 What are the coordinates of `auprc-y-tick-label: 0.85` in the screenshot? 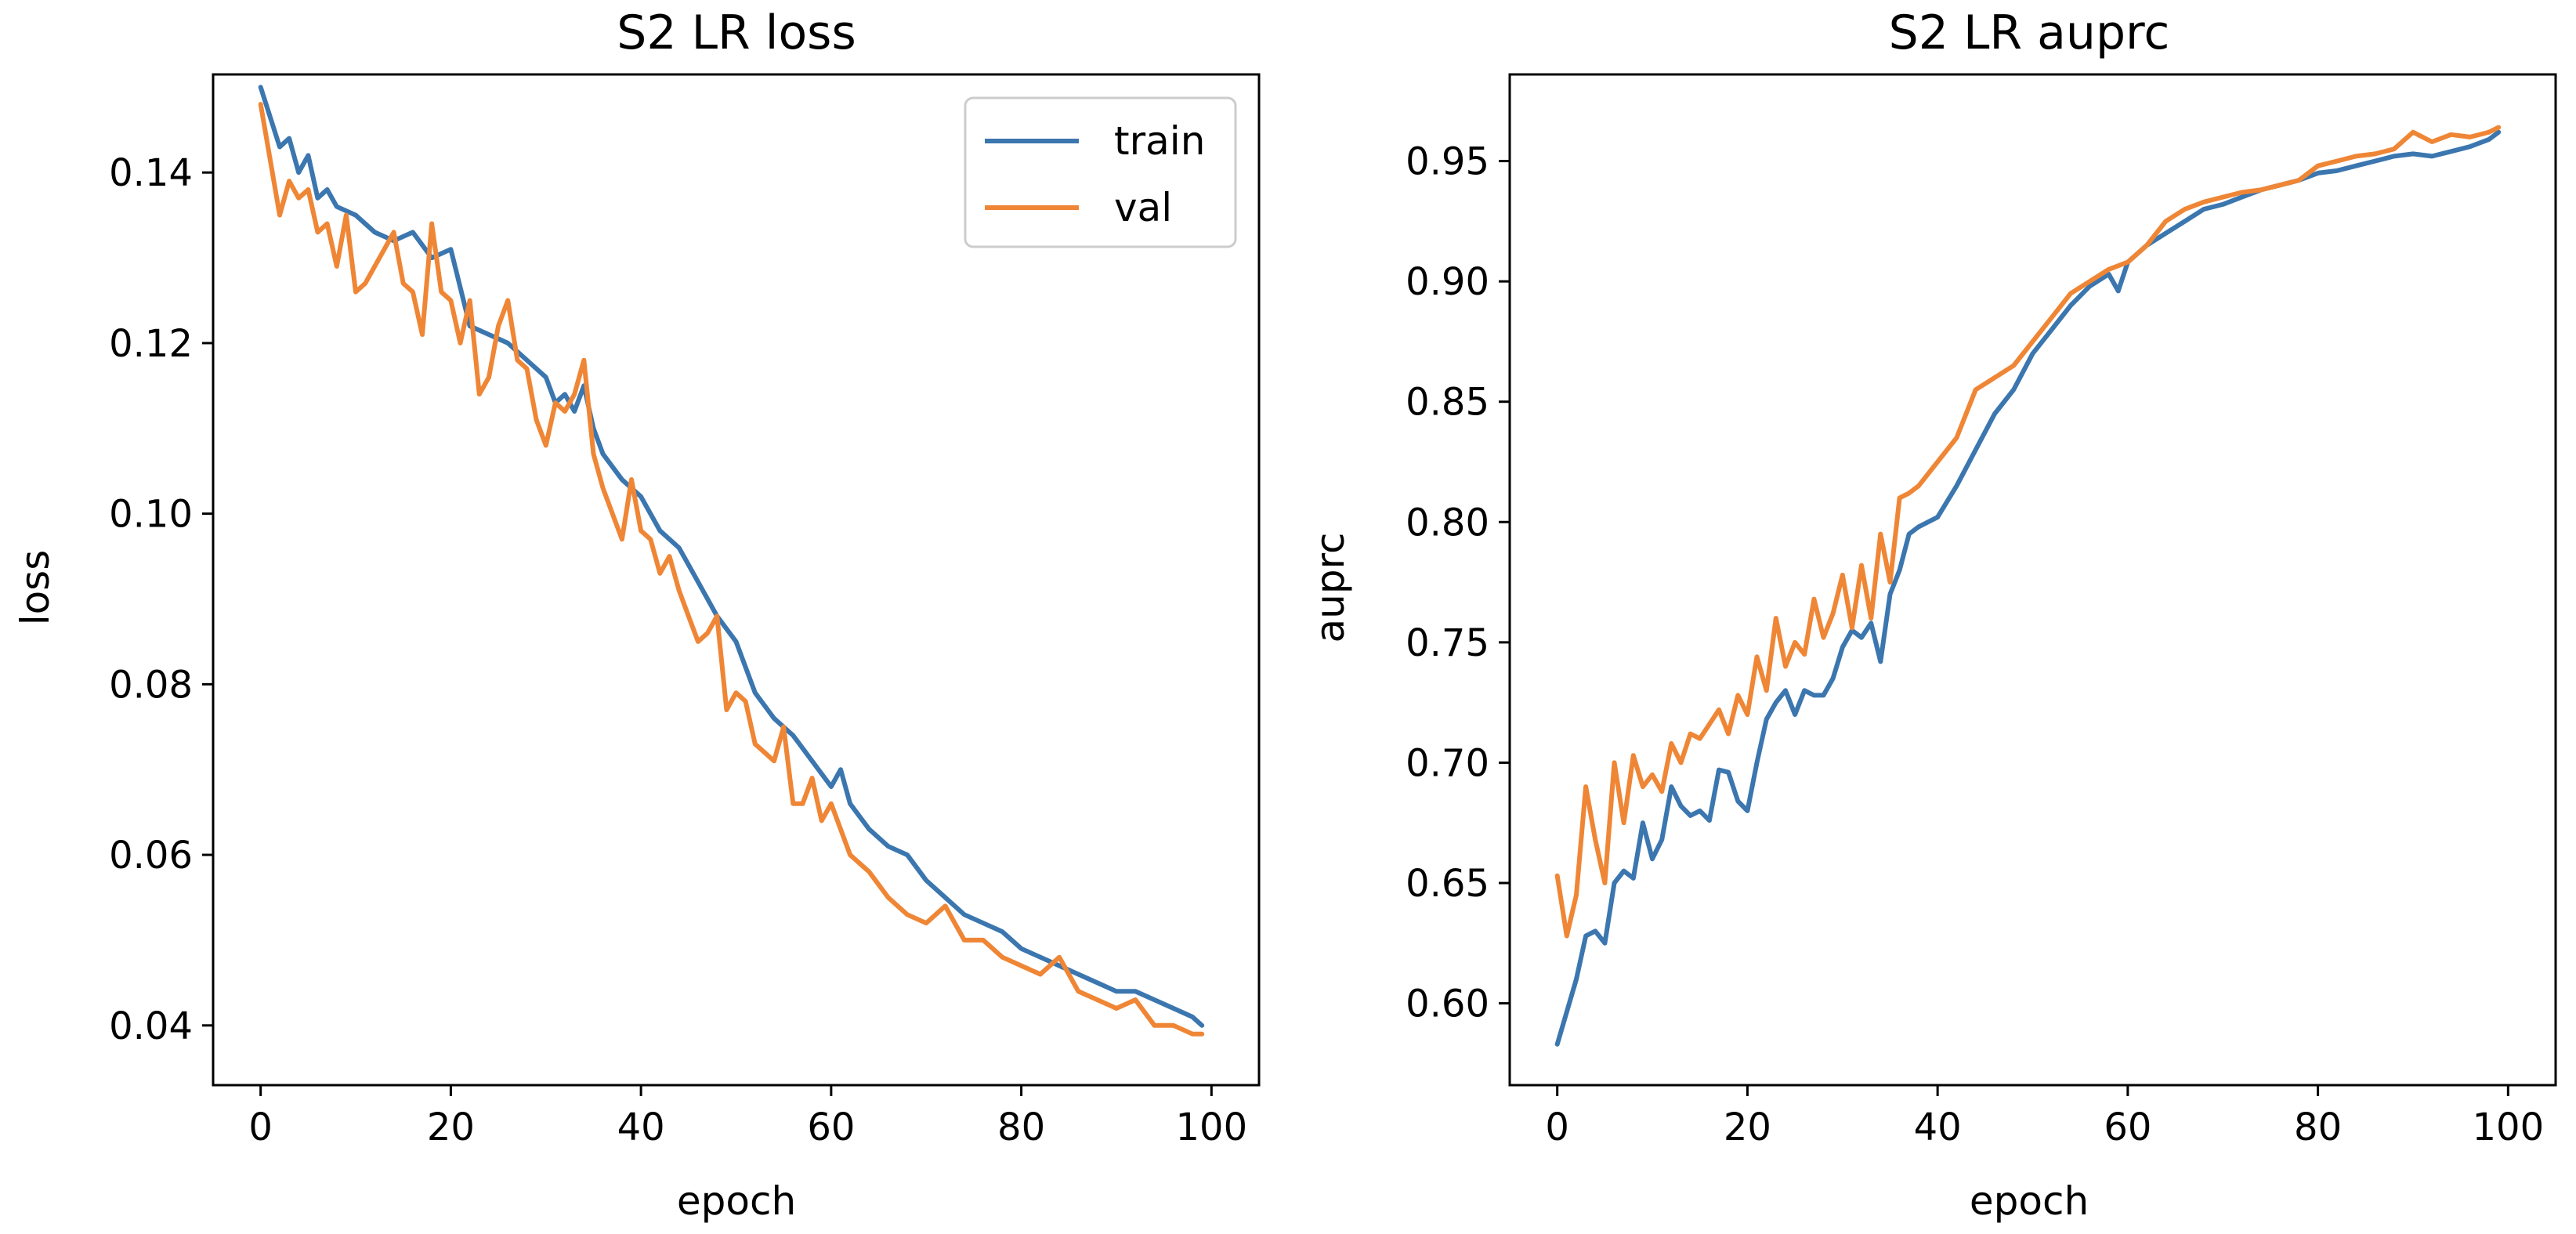 It's located at (1448, 403).